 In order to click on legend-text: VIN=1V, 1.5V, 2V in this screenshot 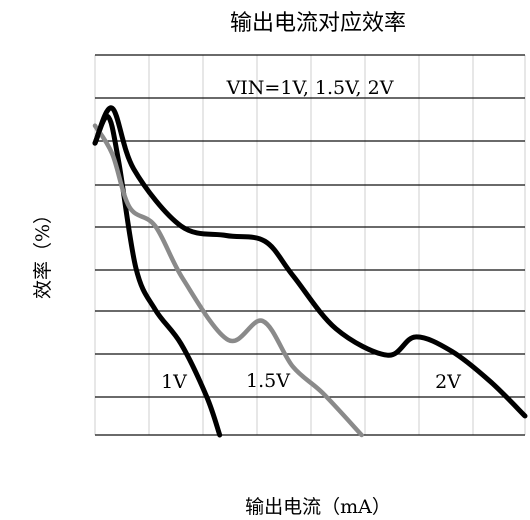, I will do `click(310, 88)`.